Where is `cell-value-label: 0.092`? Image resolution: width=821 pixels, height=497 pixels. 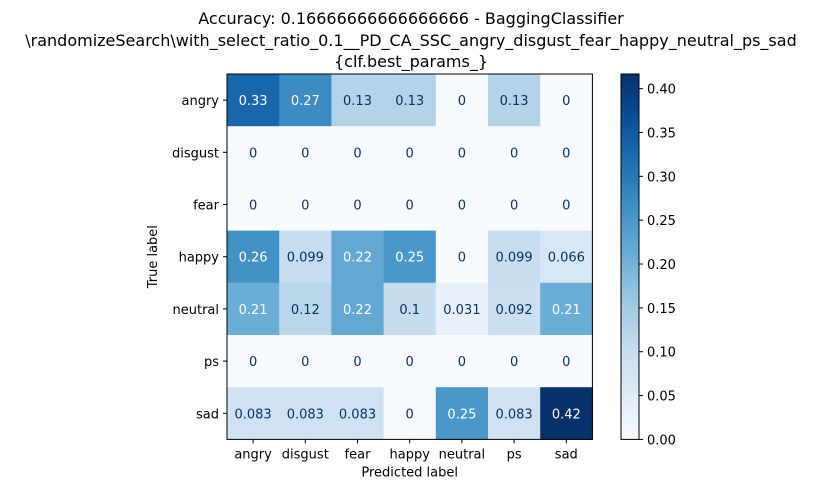
cell-value-label: 0.092 is located at coordinates (513, 310).